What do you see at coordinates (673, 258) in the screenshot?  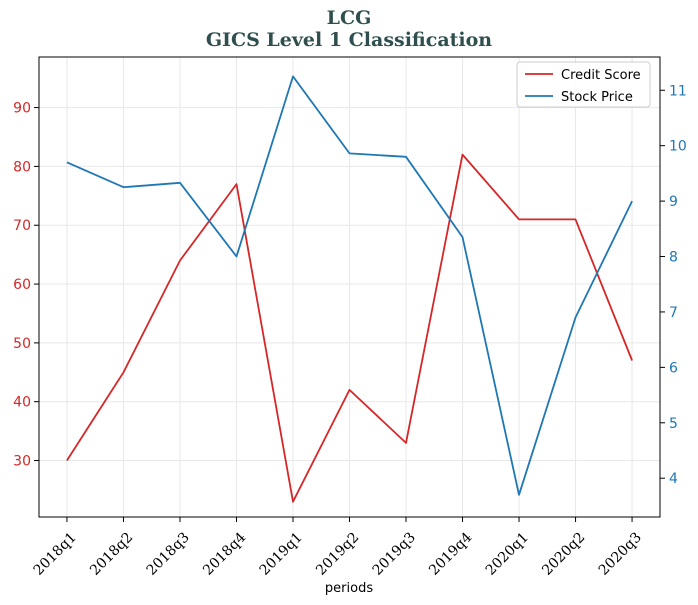 I see `right-y-tick-label: 8` at bounding box center [673, 258].